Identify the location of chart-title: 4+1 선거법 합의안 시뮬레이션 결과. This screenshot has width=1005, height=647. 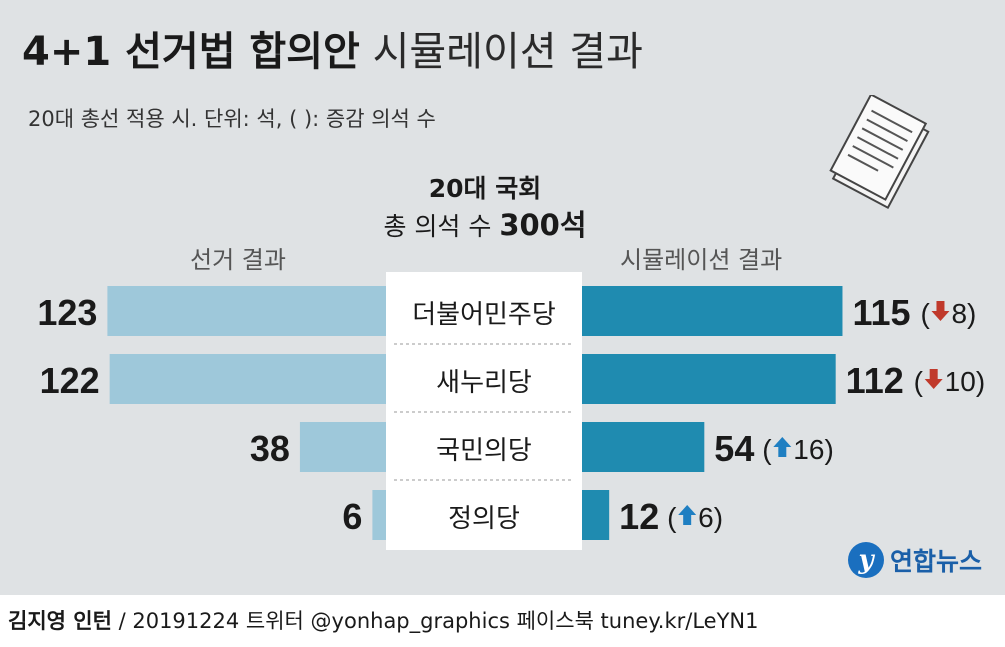
(332, 52).